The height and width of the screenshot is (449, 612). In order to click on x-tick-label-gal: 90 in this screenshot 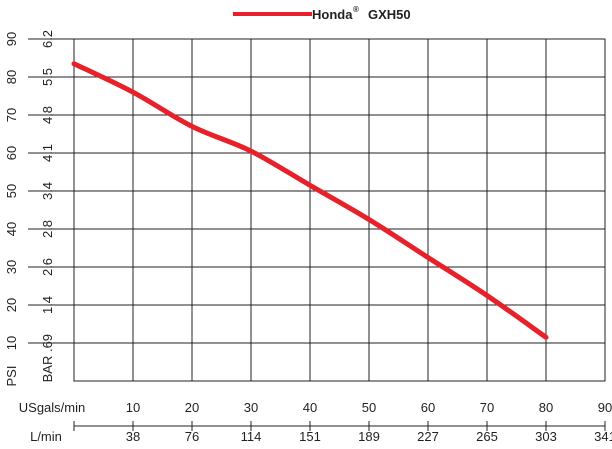, I will do `click(605, 407)`.